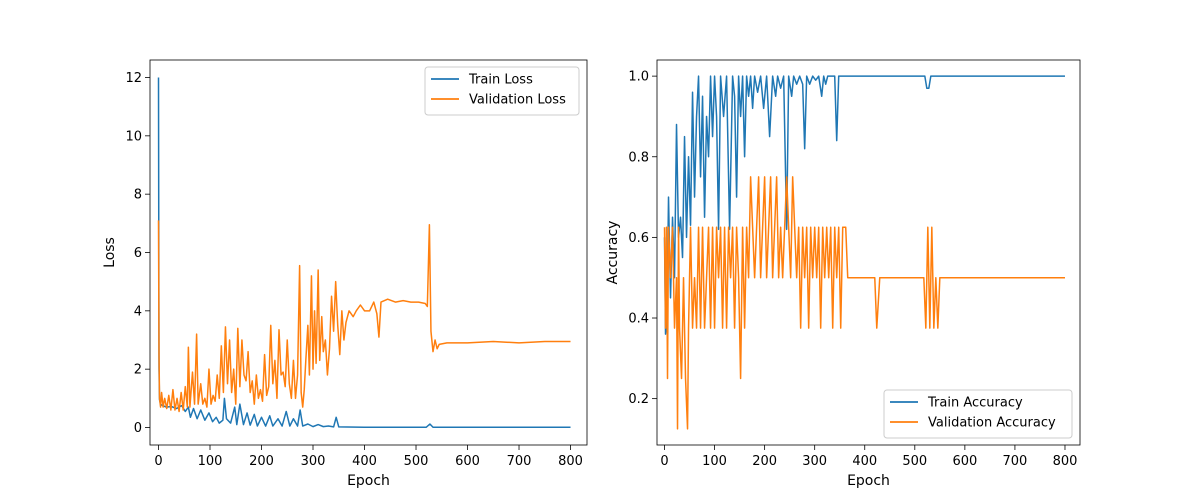 Image resolution: width=1200 pixels, height=500 pixels. What do you see at coordinates (133, 136) in the screenshot?
I see `y-tick-label: 10` at bounding box center [133, 136].